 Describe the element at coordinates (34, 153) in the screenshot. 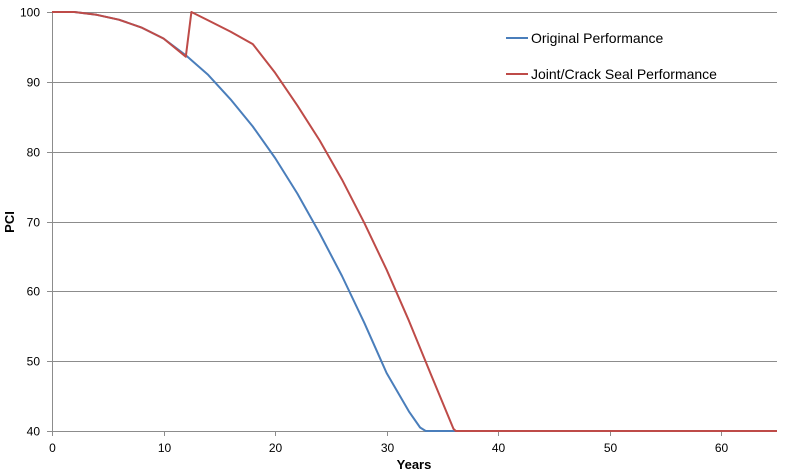

I see `y-tick-label: 80` at that location.